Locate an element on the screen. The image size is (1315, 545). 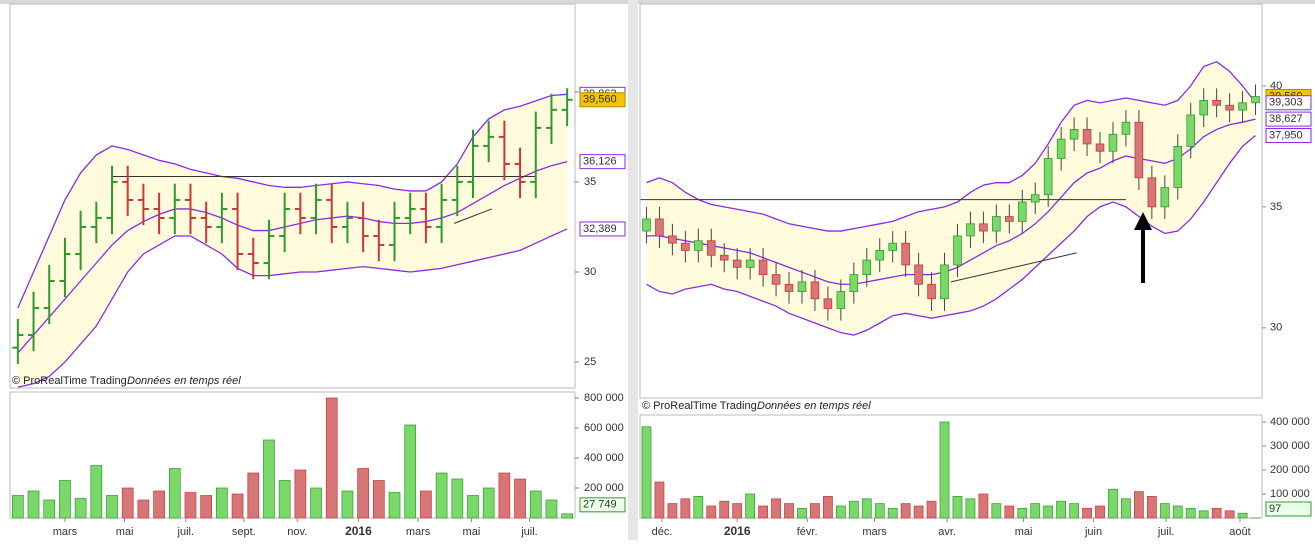
price-tag-label: 38,627 is located at coordinates (1286, 119).